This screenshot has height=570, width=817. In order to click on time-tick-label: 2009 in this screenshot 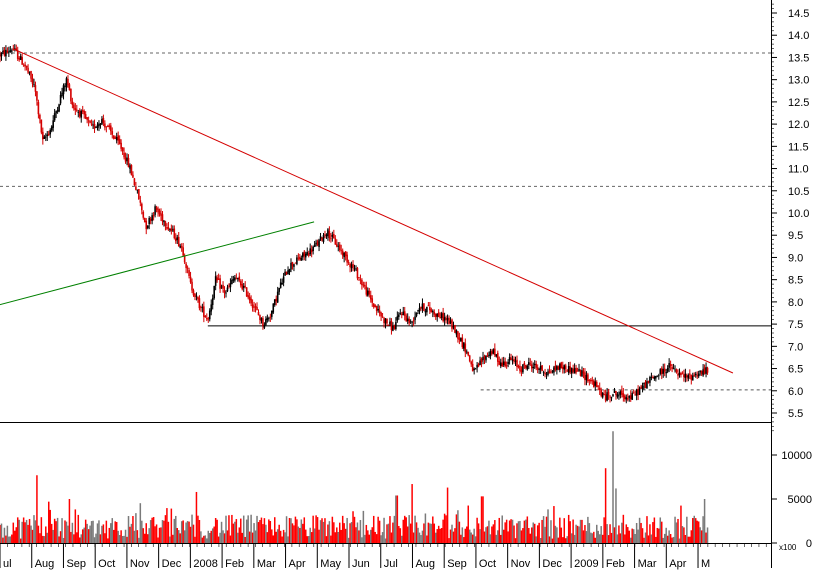, I will do `click(586, 564)`.